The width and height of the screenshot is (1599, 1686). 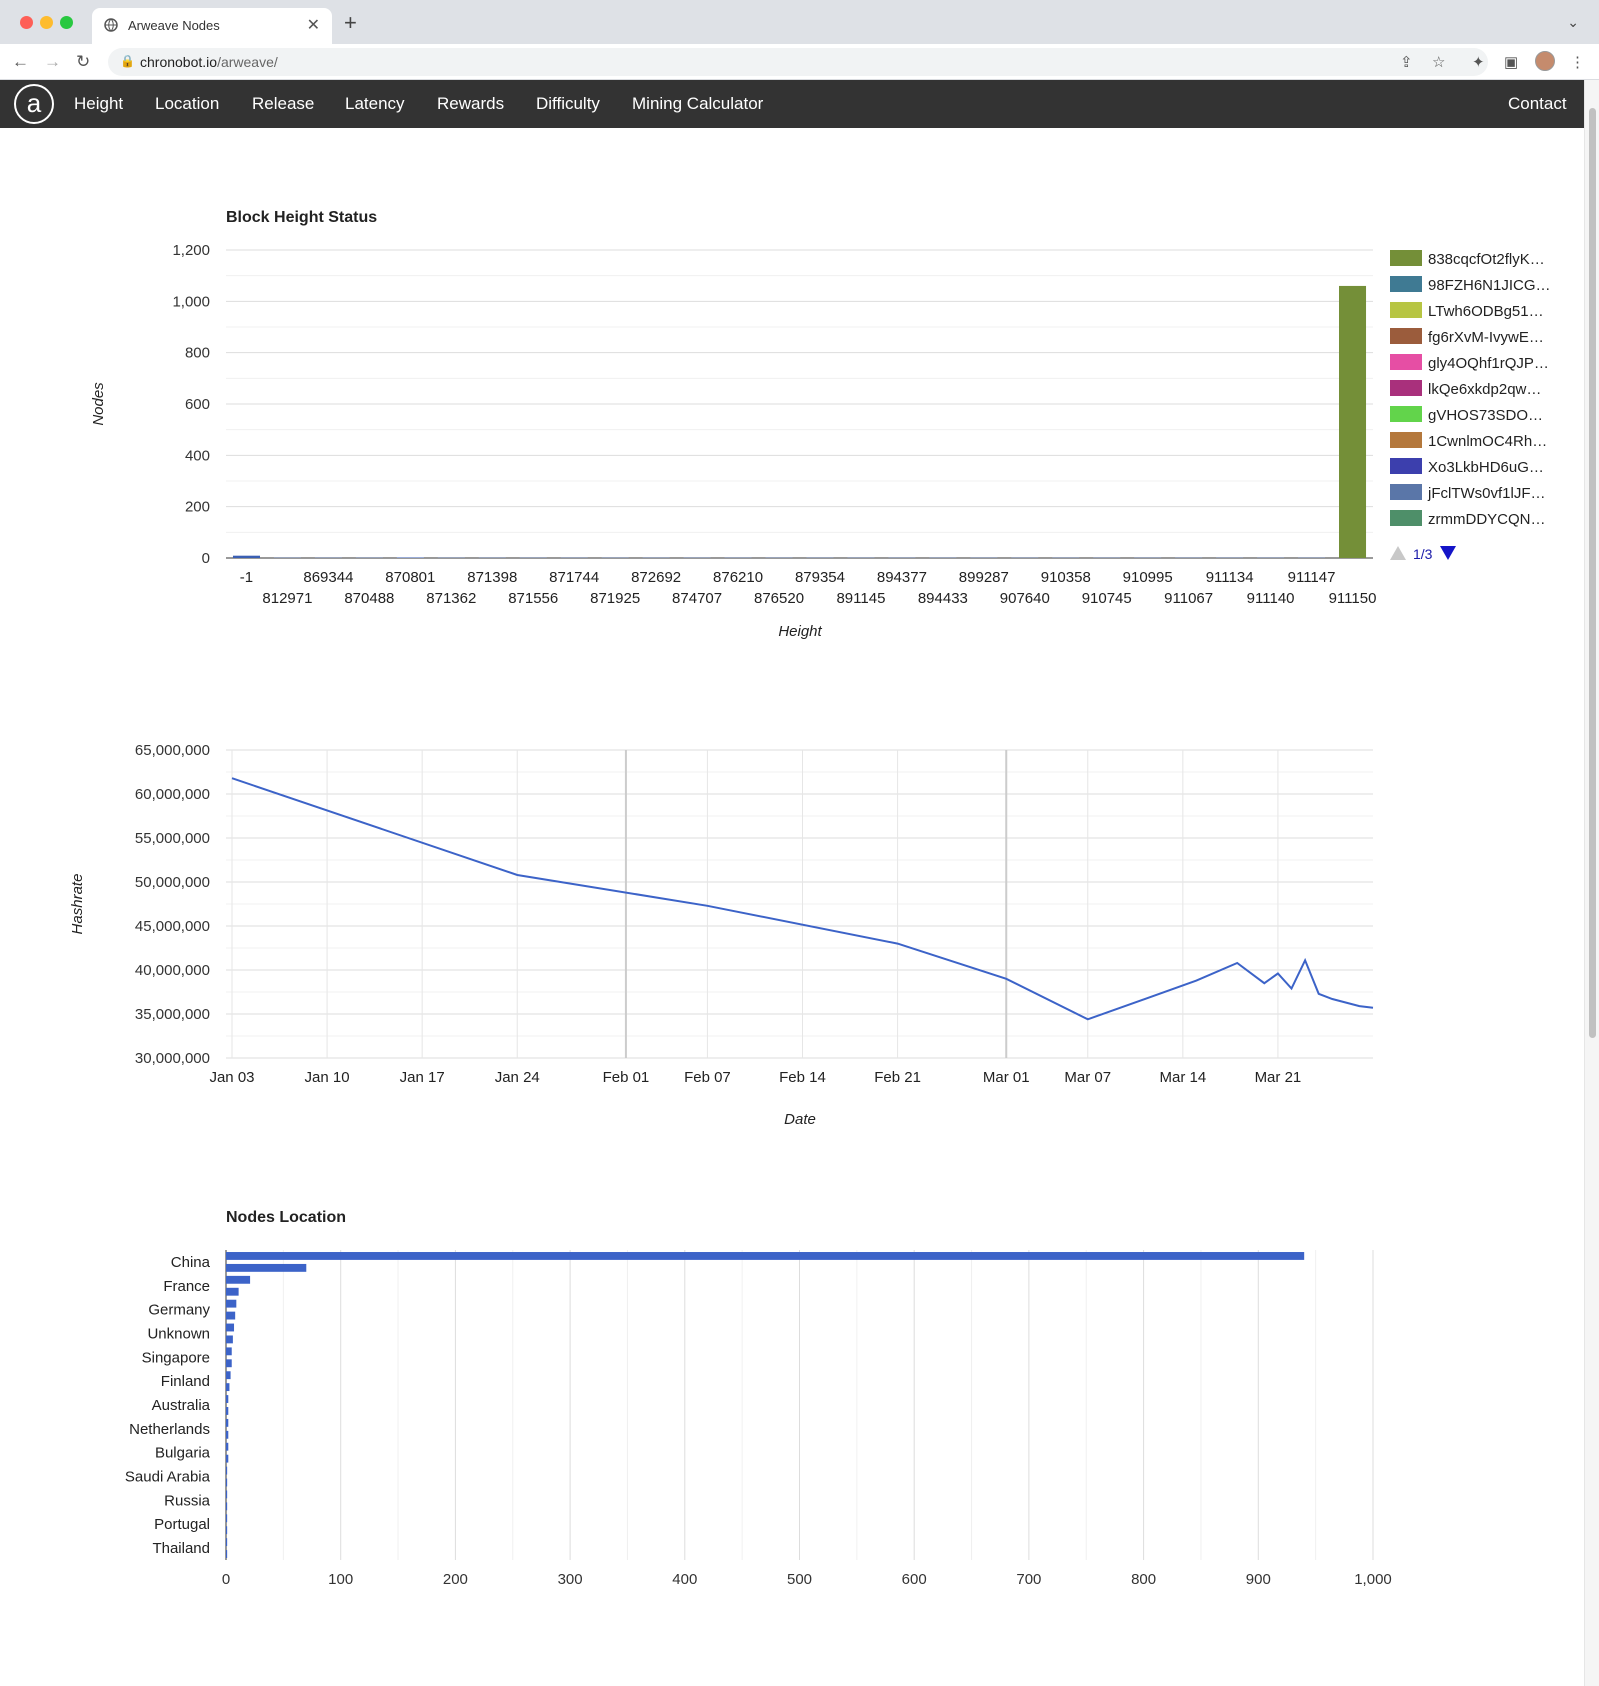 I want to click on legend-next-arrow-icon, so click(x=1448, y=553).